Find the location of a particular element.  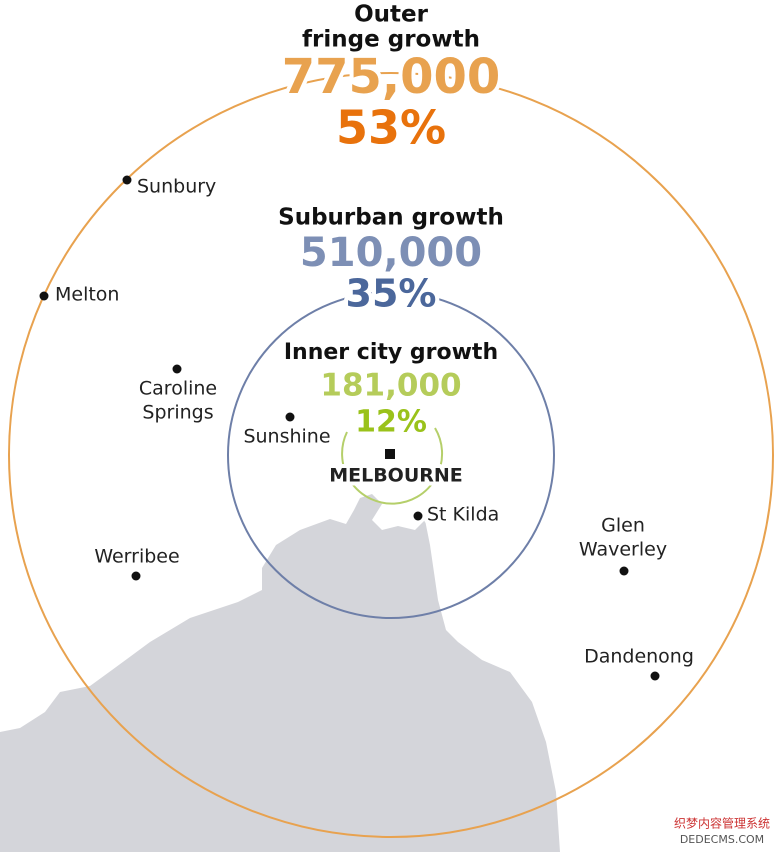

place-label: Werribee is located at coordinates (136, 557).